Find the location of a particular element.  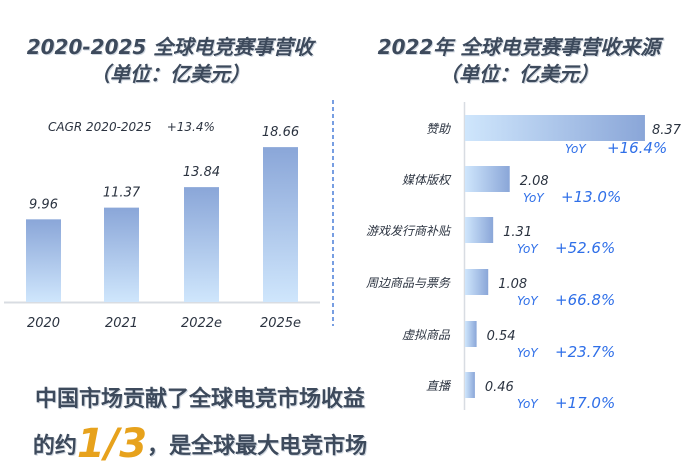

yoy-value: +16.4% is located at coordinates (637, 148).